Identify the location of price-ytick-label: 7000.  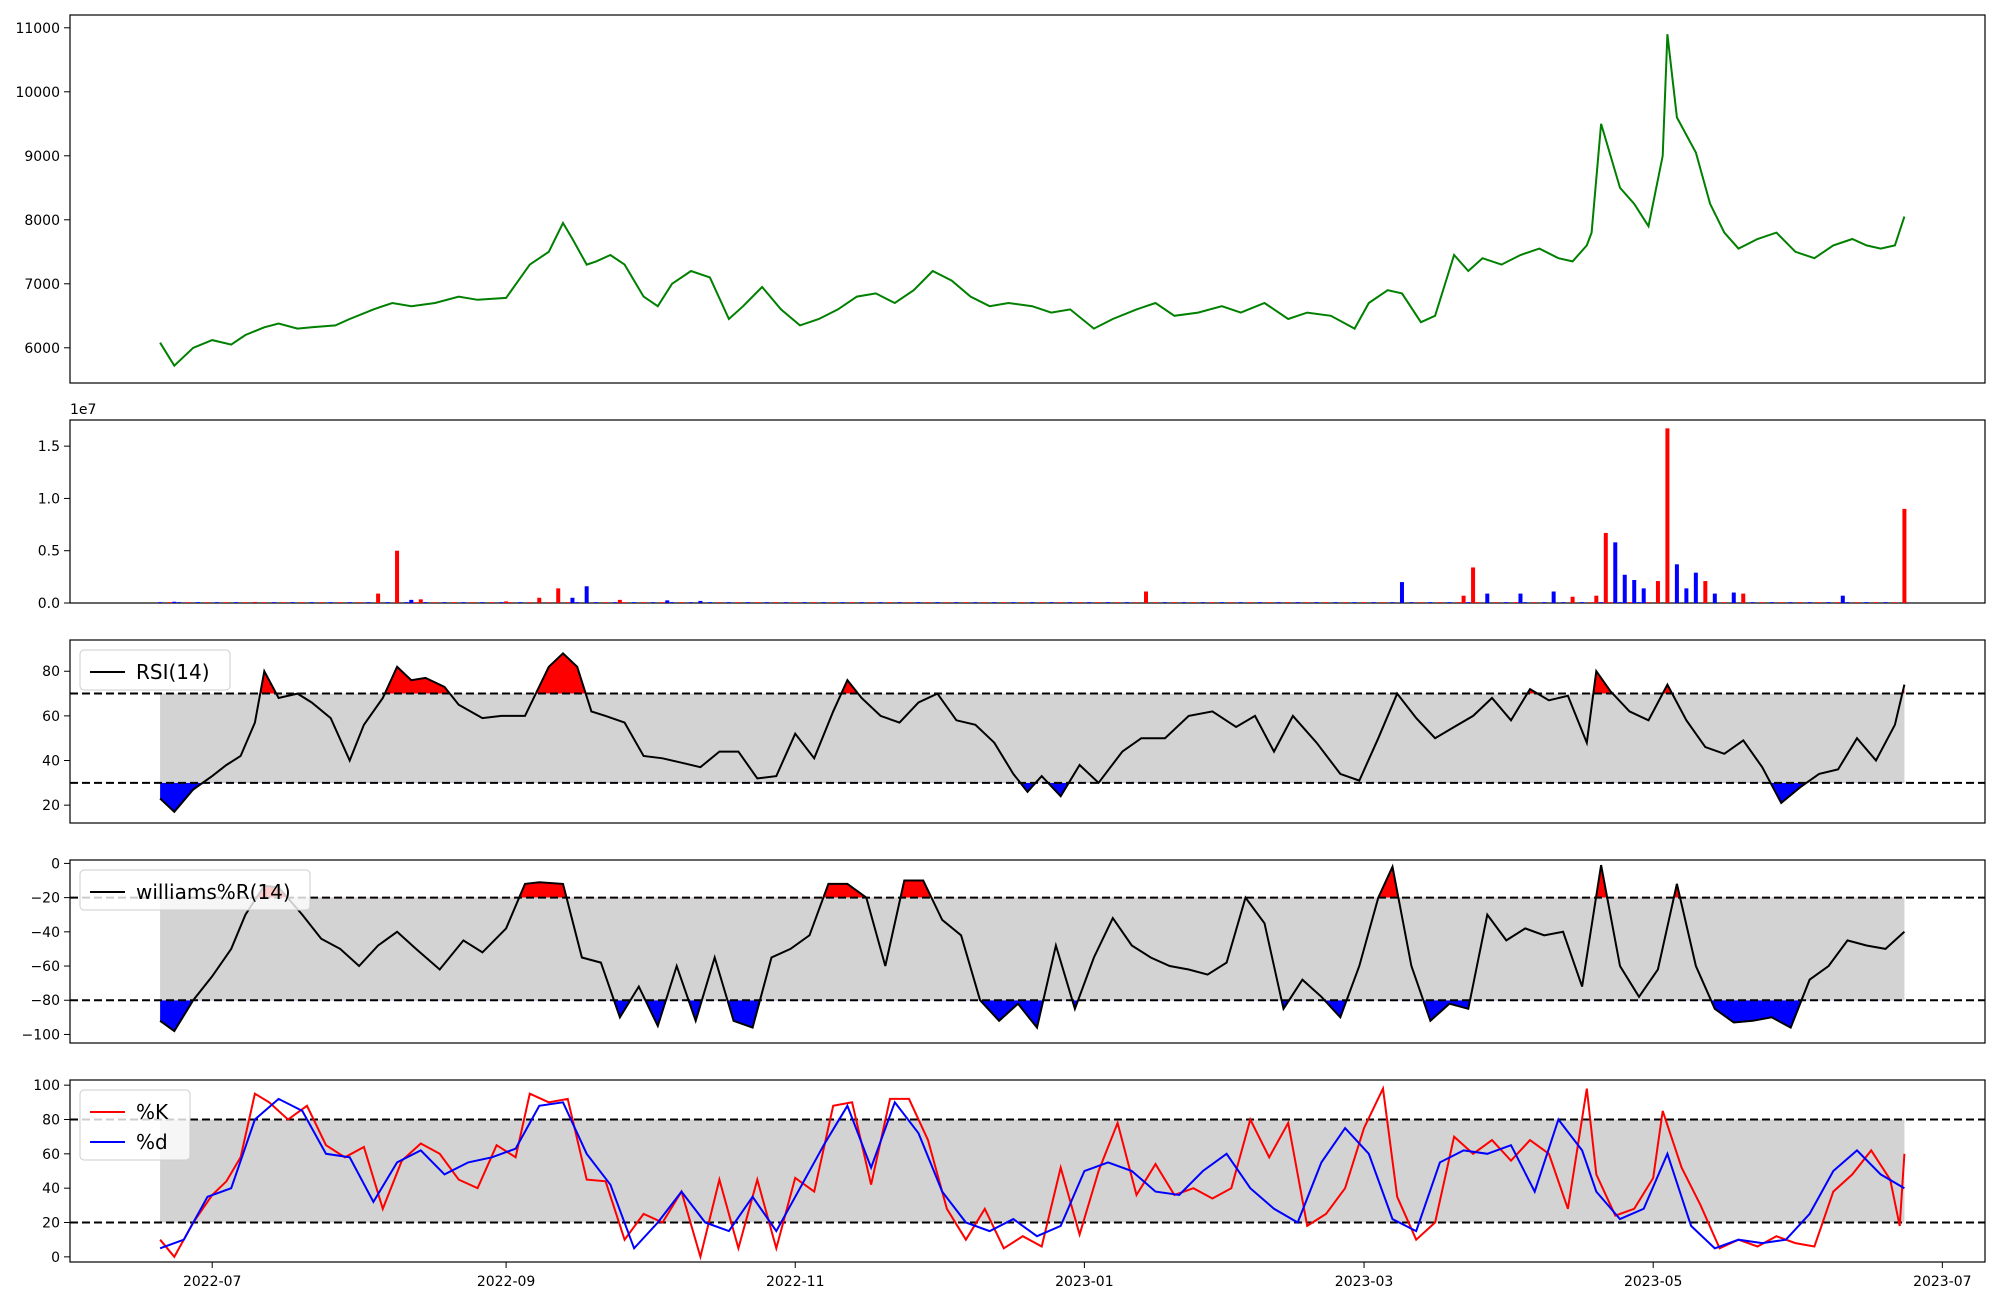
(42, 285).